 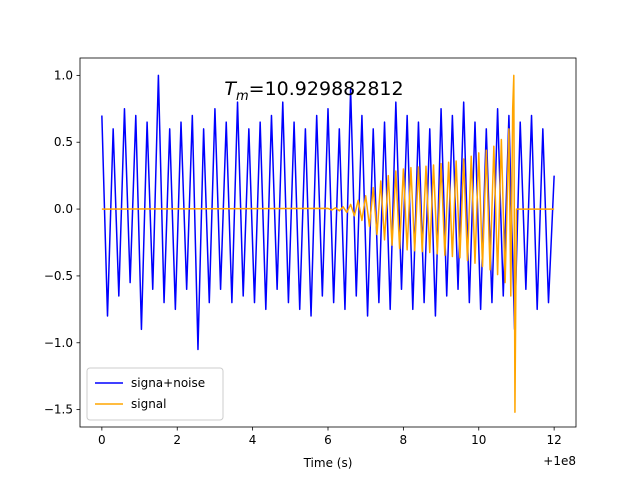 I want to click on annotation-subscript: m, so click(x=242, y=96).